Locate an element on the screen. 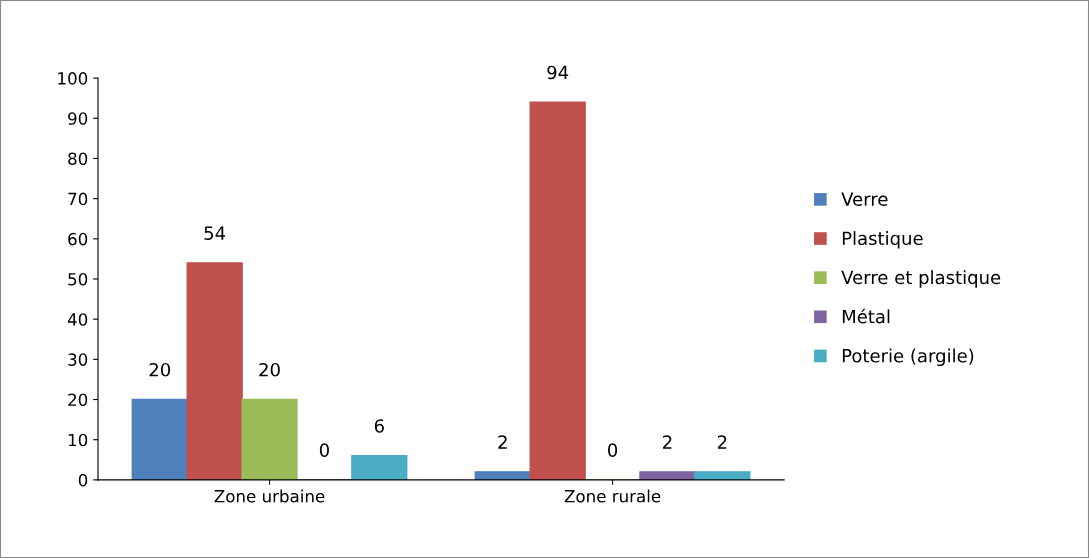 This screenshot has width=1089, height=558. data-label: 94 is located at coordinates (558, 72).